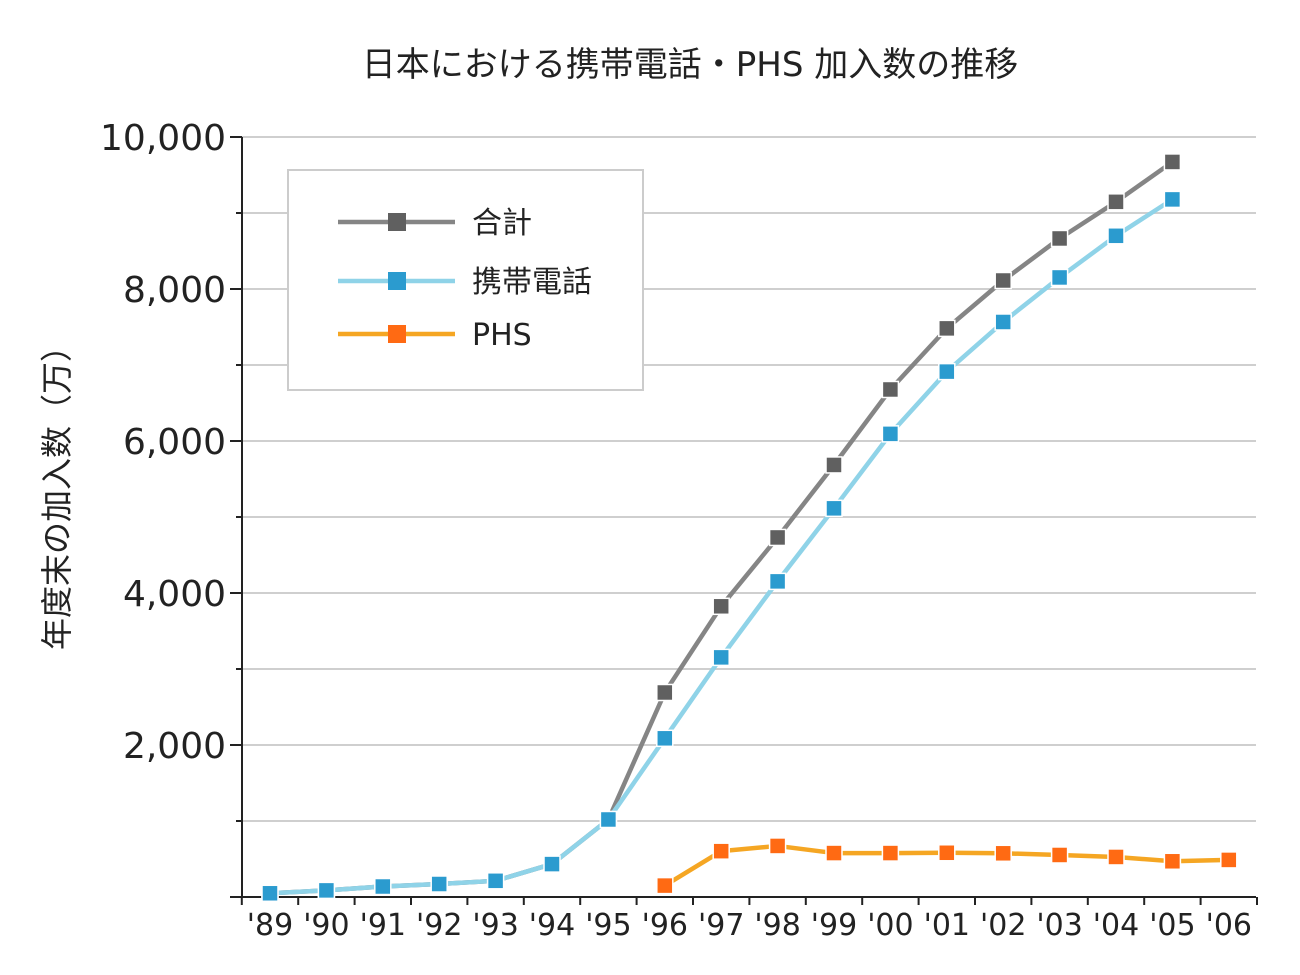 Image resolution: width=1300 pixels, height=975 pixels. Describe the element at coordinates (532, 282) in the screenshot. I see `legend-label: 携帯電話` at that location.